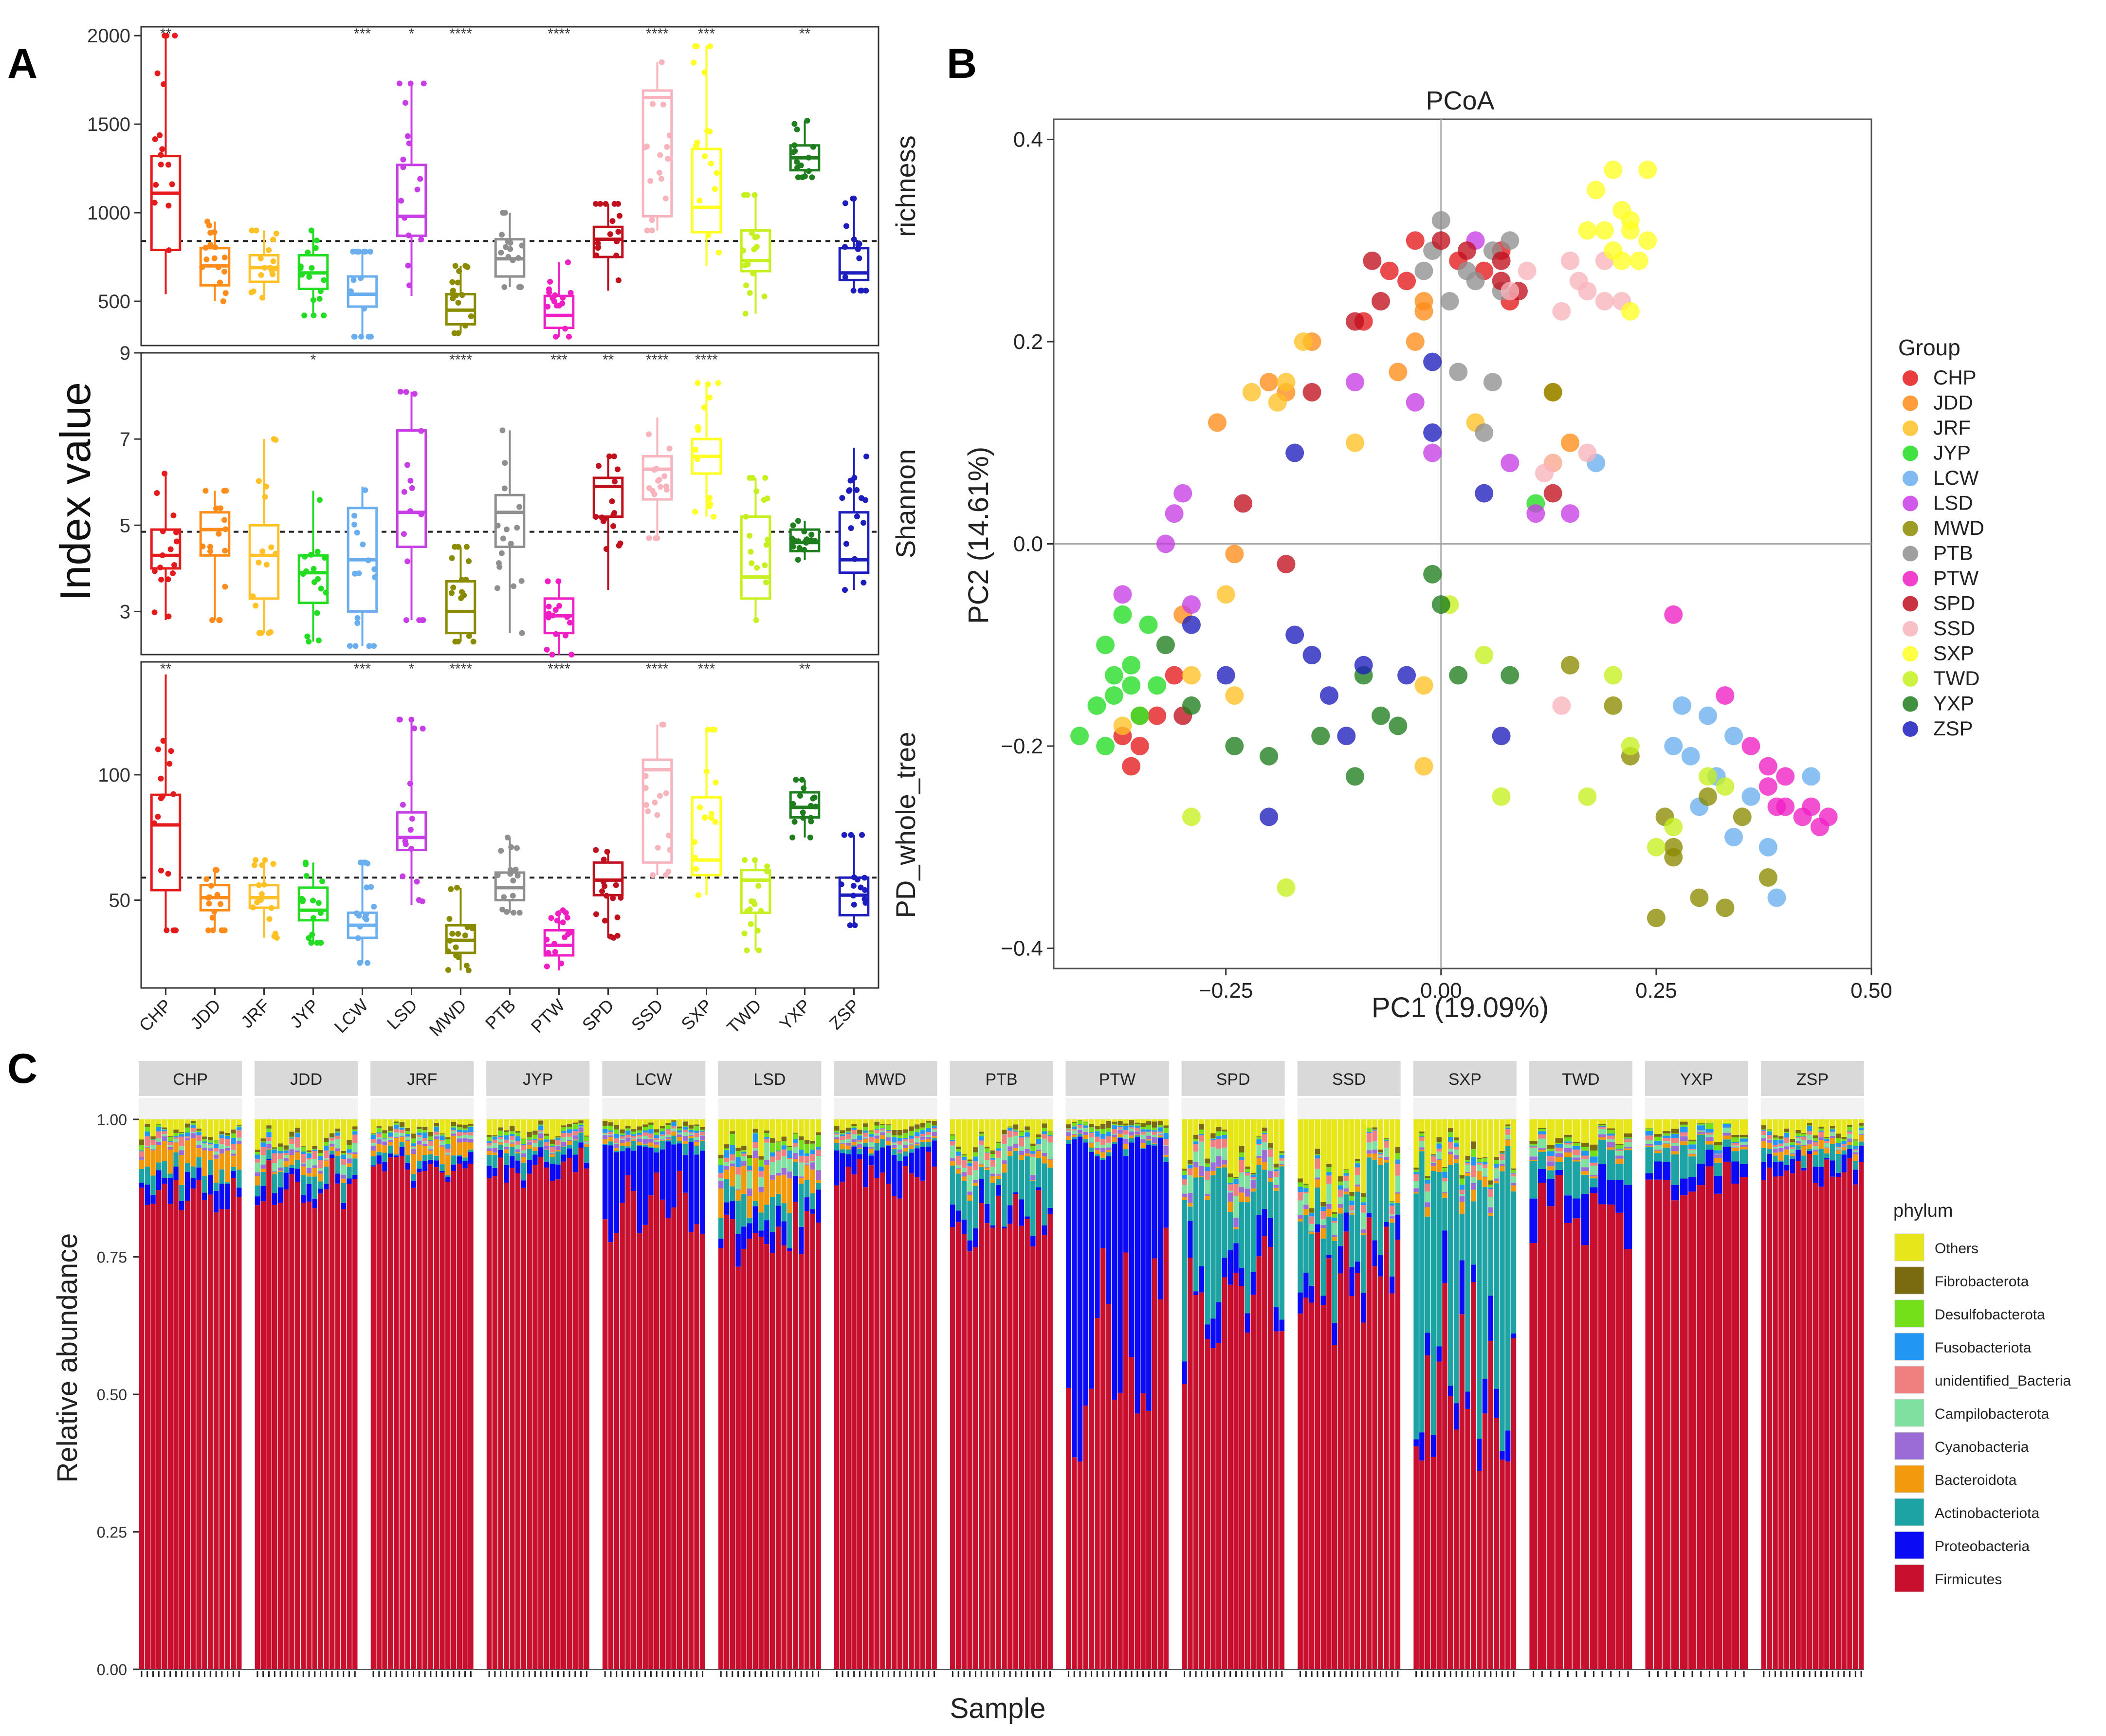 This screenshot has height=1736, width=2106. What do you see at coordinates (770, 1109) in the screenshot?
I see `facet-sample-header` at bounding box center [770, 1109].